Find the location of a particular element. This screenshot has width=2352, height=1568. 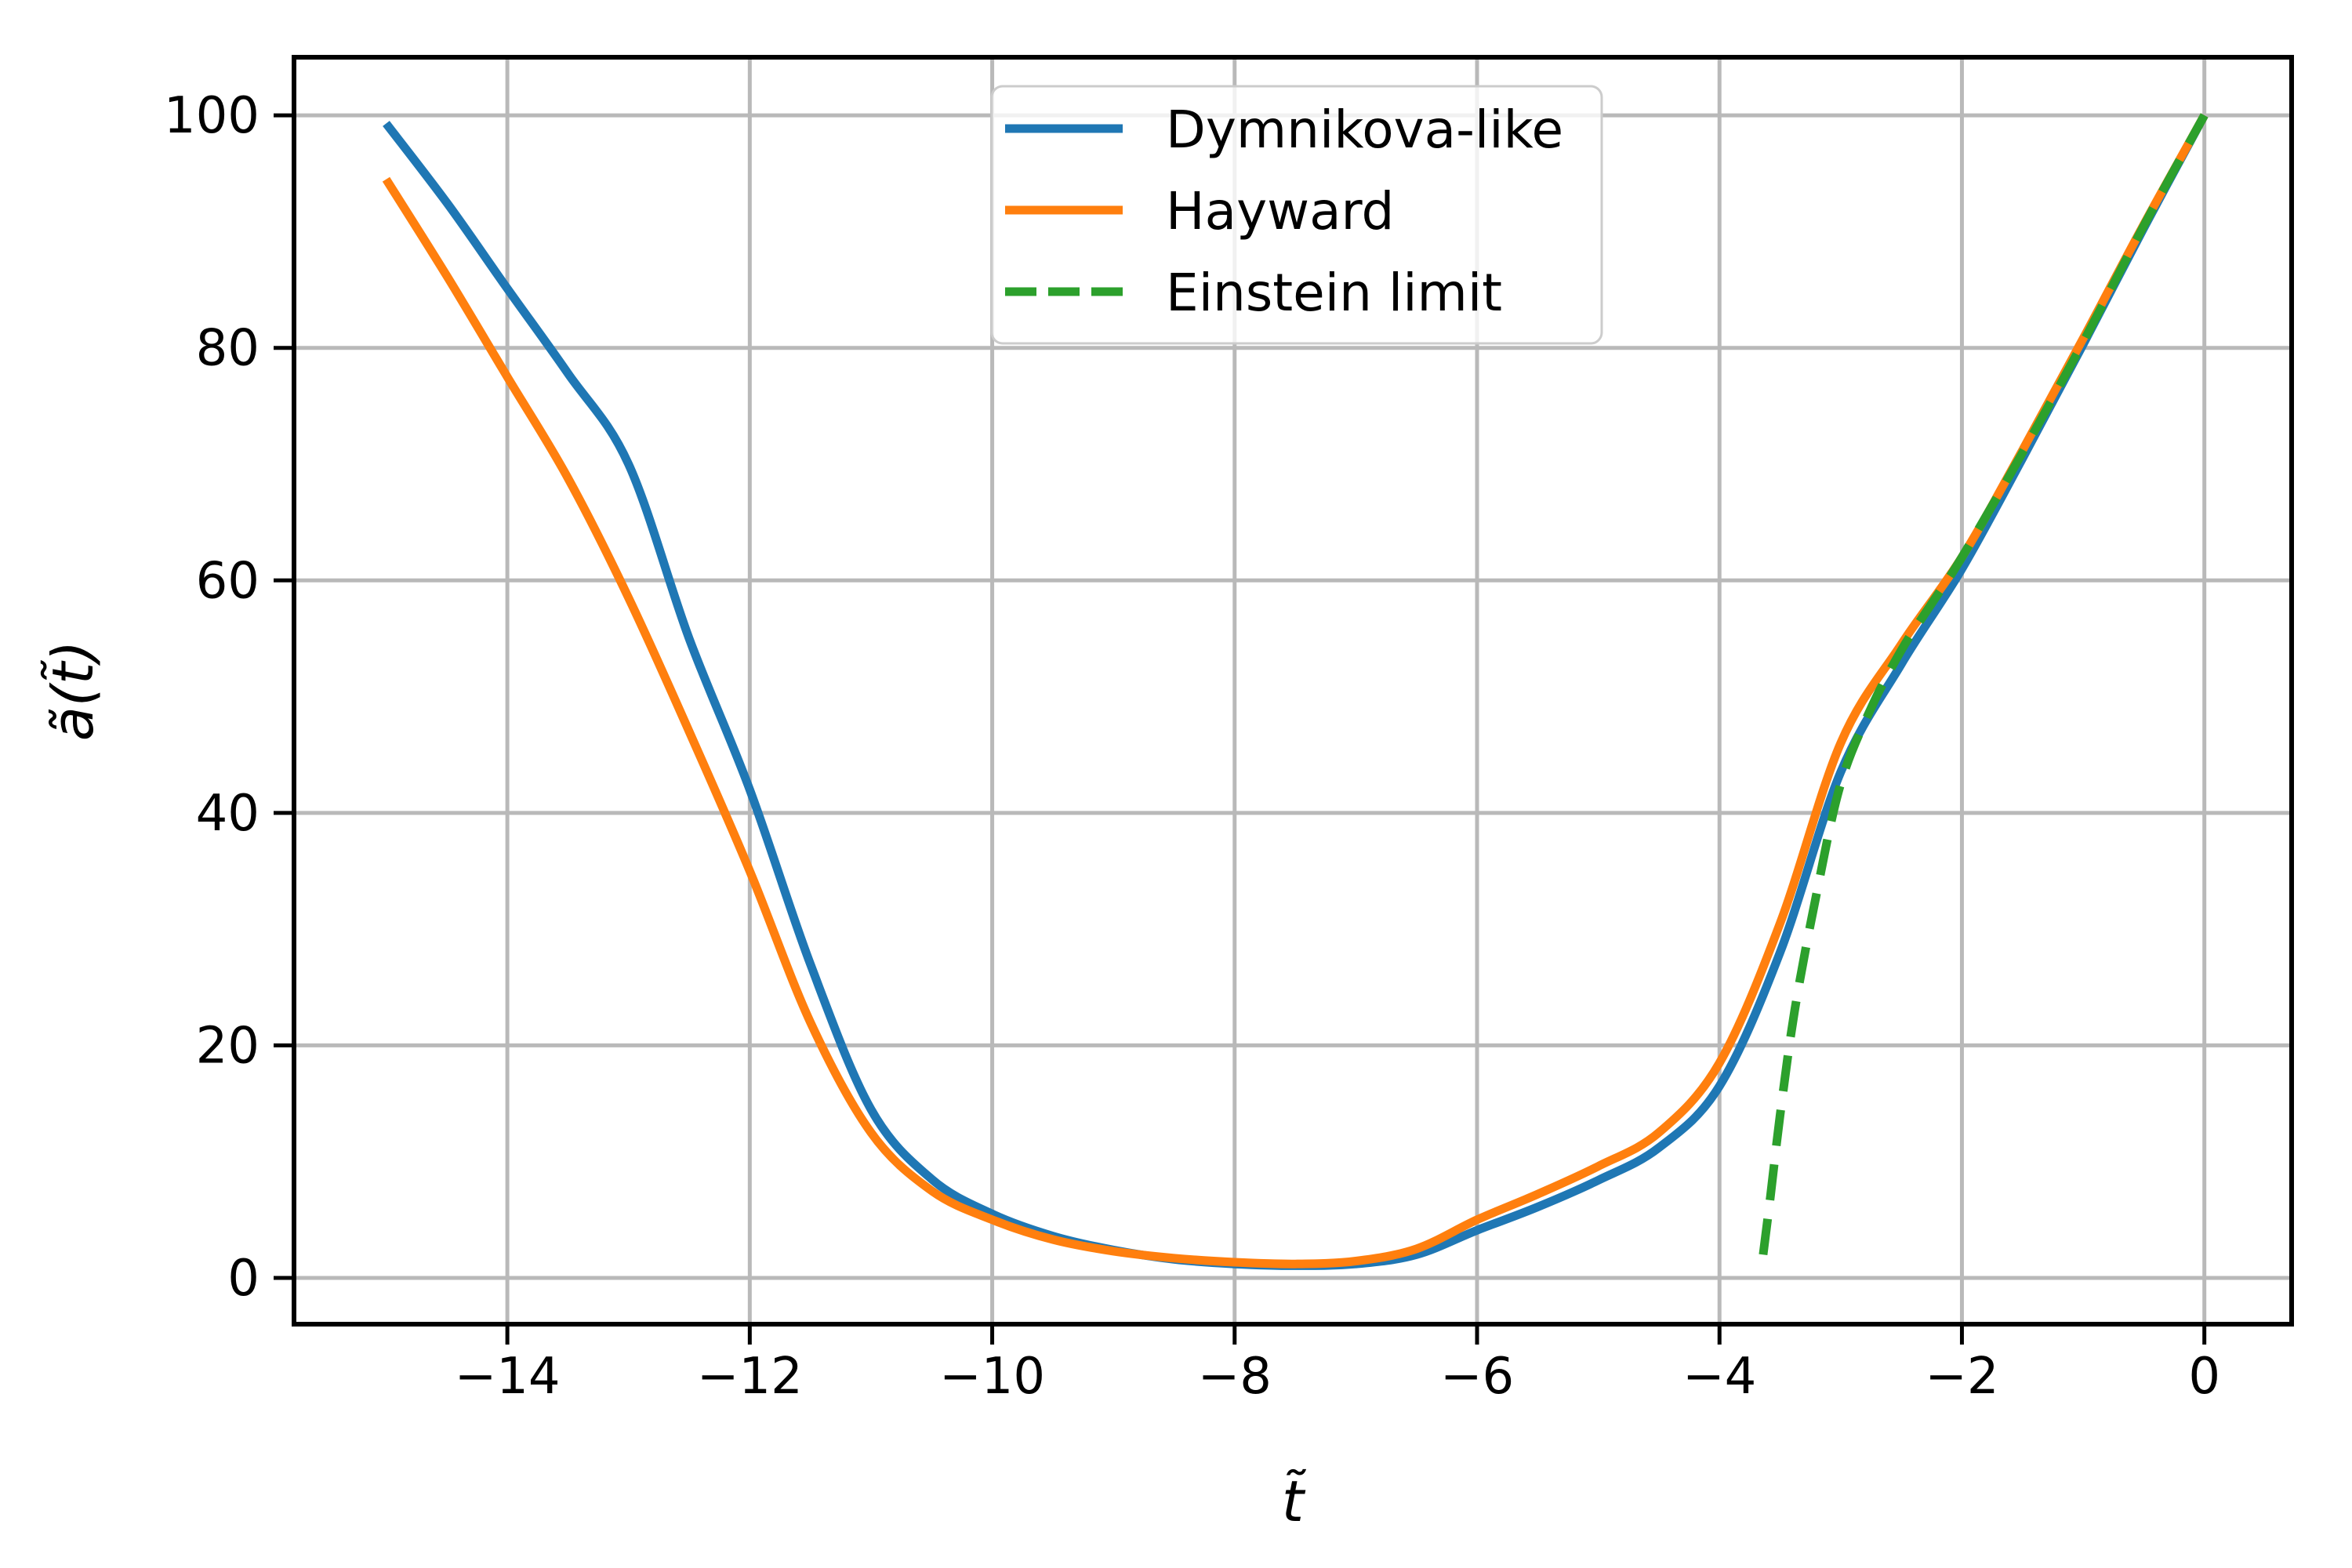

x-axis: −14 −12 −10 −8 −6 −4 −2 0 is located at coordinates (1337, 1365).